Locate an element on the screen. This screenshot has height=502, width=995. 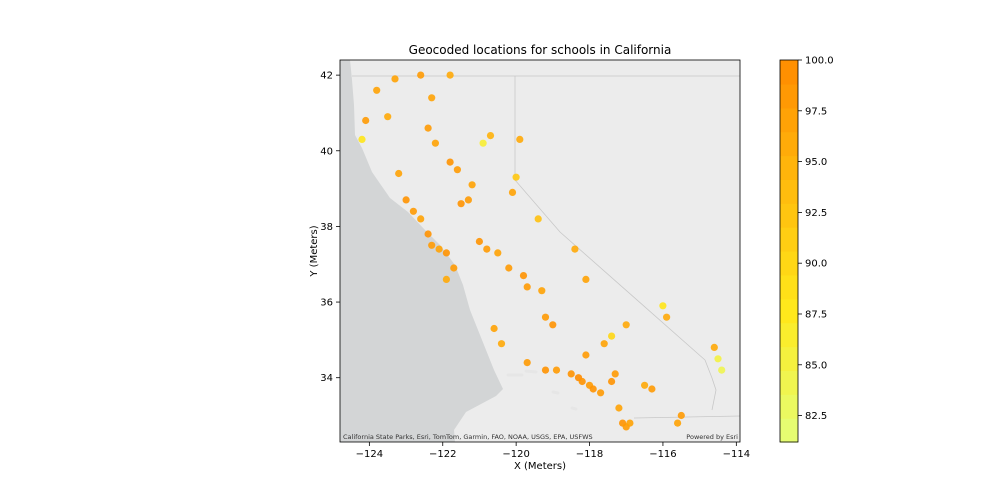
x-tick-label: −116 is located at coordinates (662, 454).